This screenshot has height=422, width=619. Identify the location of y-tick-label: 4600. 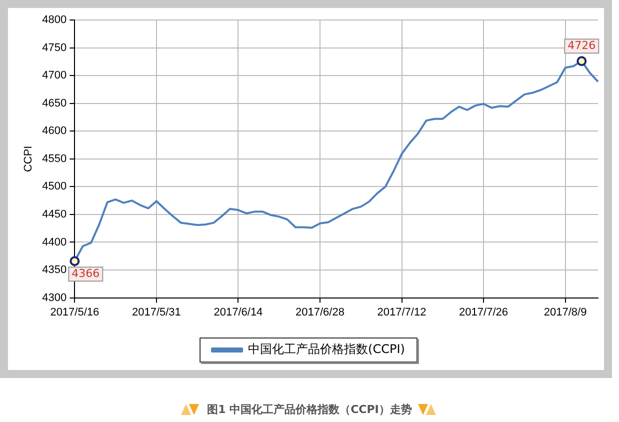
(54, 131).